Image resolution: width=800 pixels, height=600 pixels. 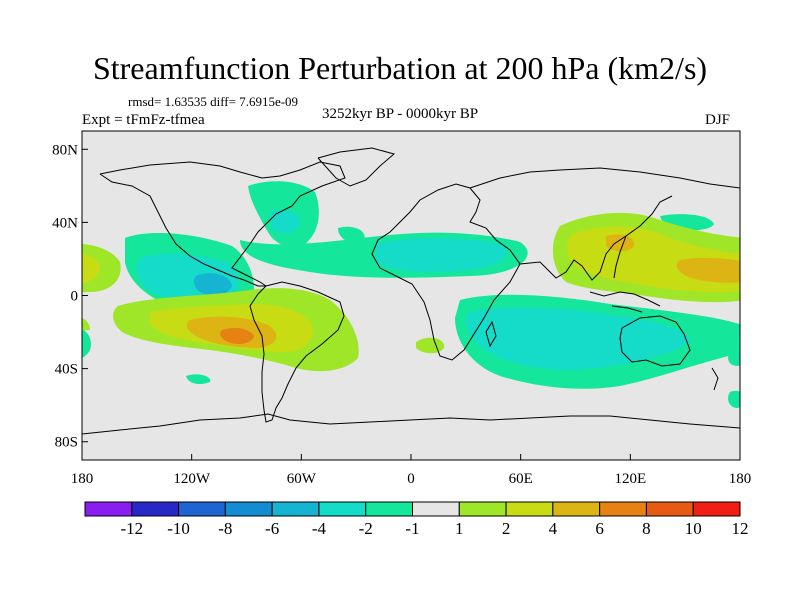 I want to click on coast-south-america, so click(x=297, y=352).